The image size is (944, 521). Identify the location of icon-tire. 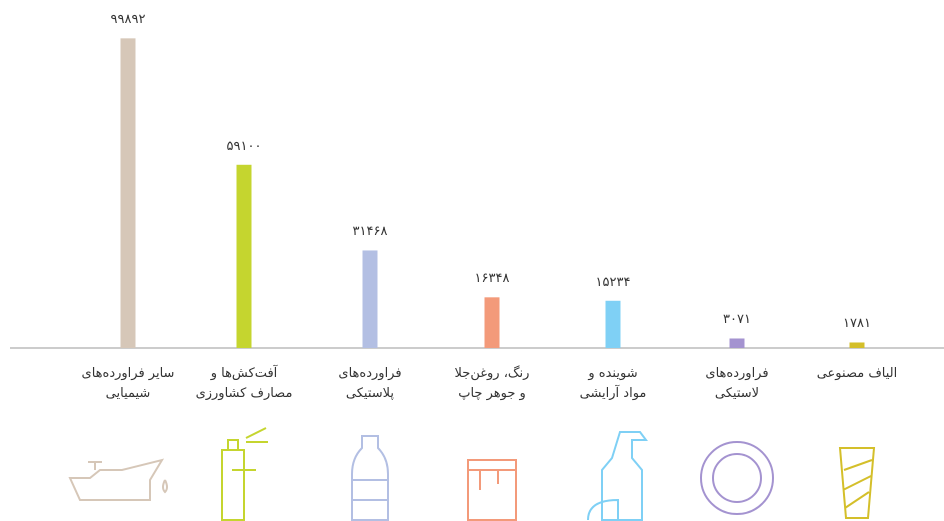
(737, 478).